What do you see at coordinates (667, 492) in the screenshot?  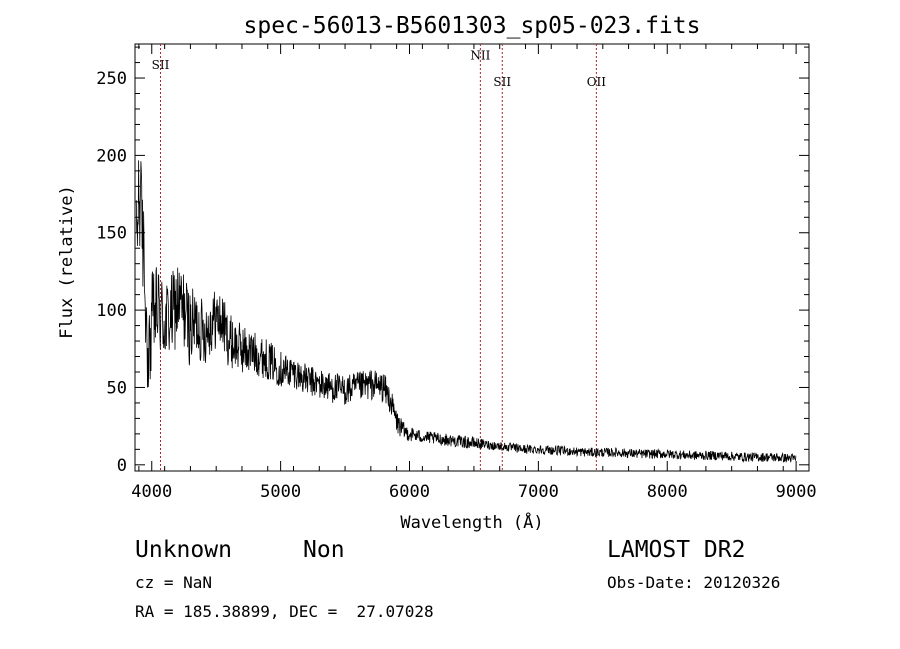 I see `x-tick-label: 8000` at bounding box center [667, 492].